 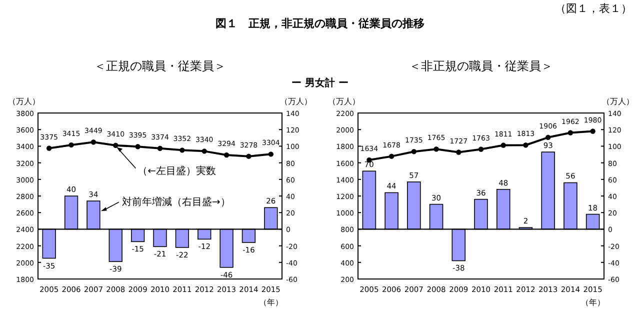 What do you see at coordinates (160, 66) in the screenshot?
I see `chart-title: ＜正規の職員・従業員＞` at bounding box center [160, 66].